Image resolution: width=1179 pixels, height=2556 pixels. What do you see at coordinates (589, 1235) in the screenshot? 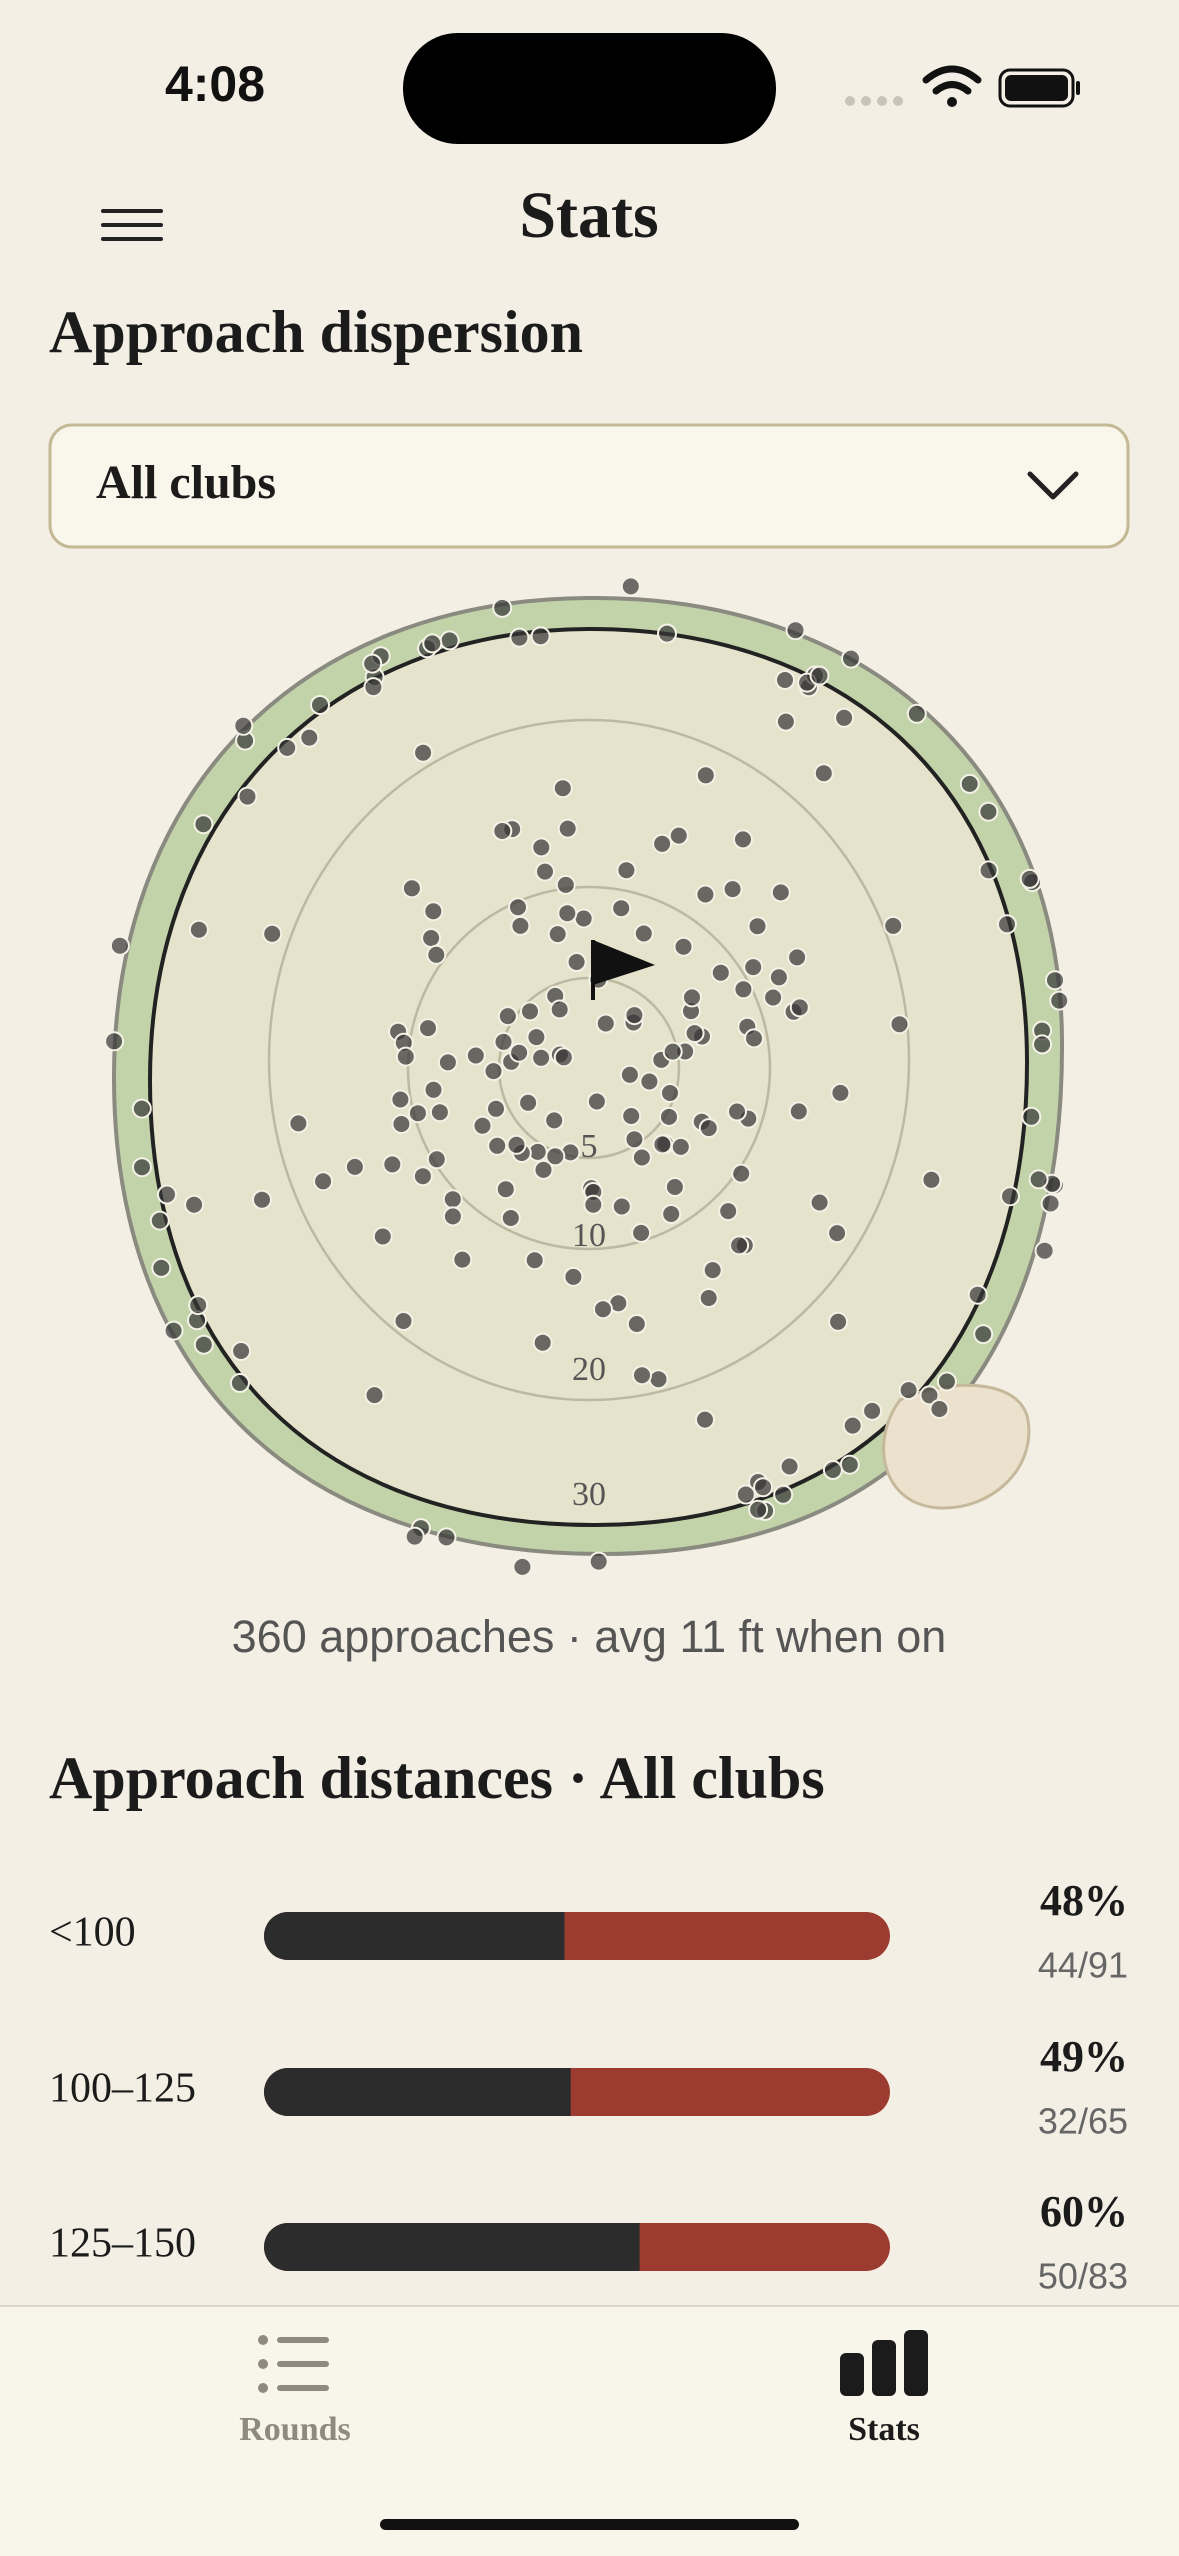
I see `ring-label: 10` at bounding box center [589, 1235].